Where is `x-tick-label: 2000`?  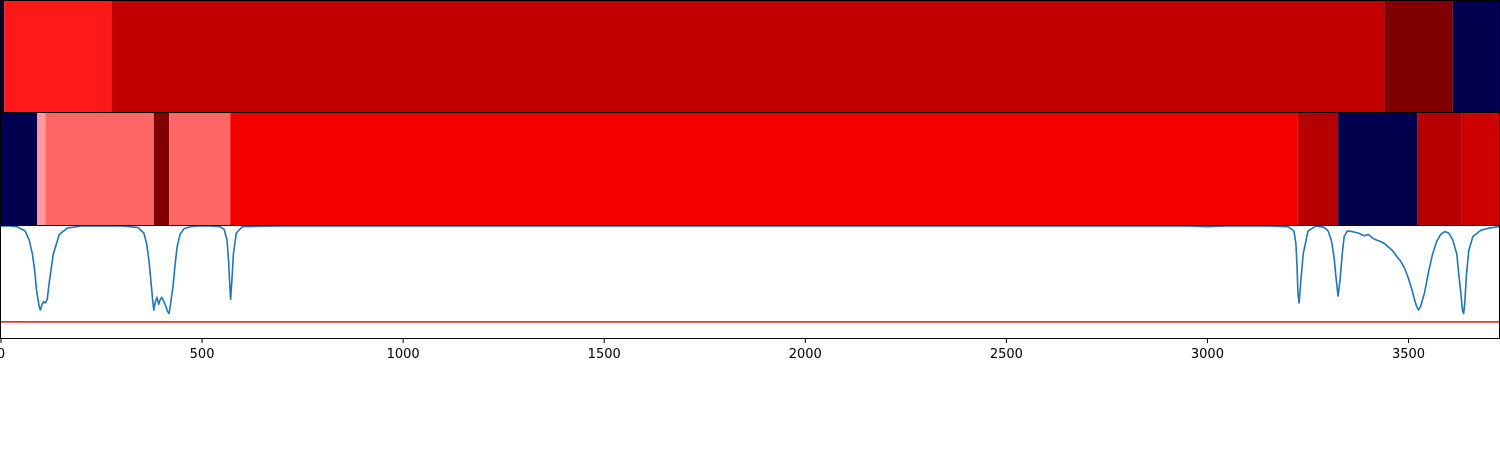 x-tick-label: 2000 is located at coordinates (805, 354).